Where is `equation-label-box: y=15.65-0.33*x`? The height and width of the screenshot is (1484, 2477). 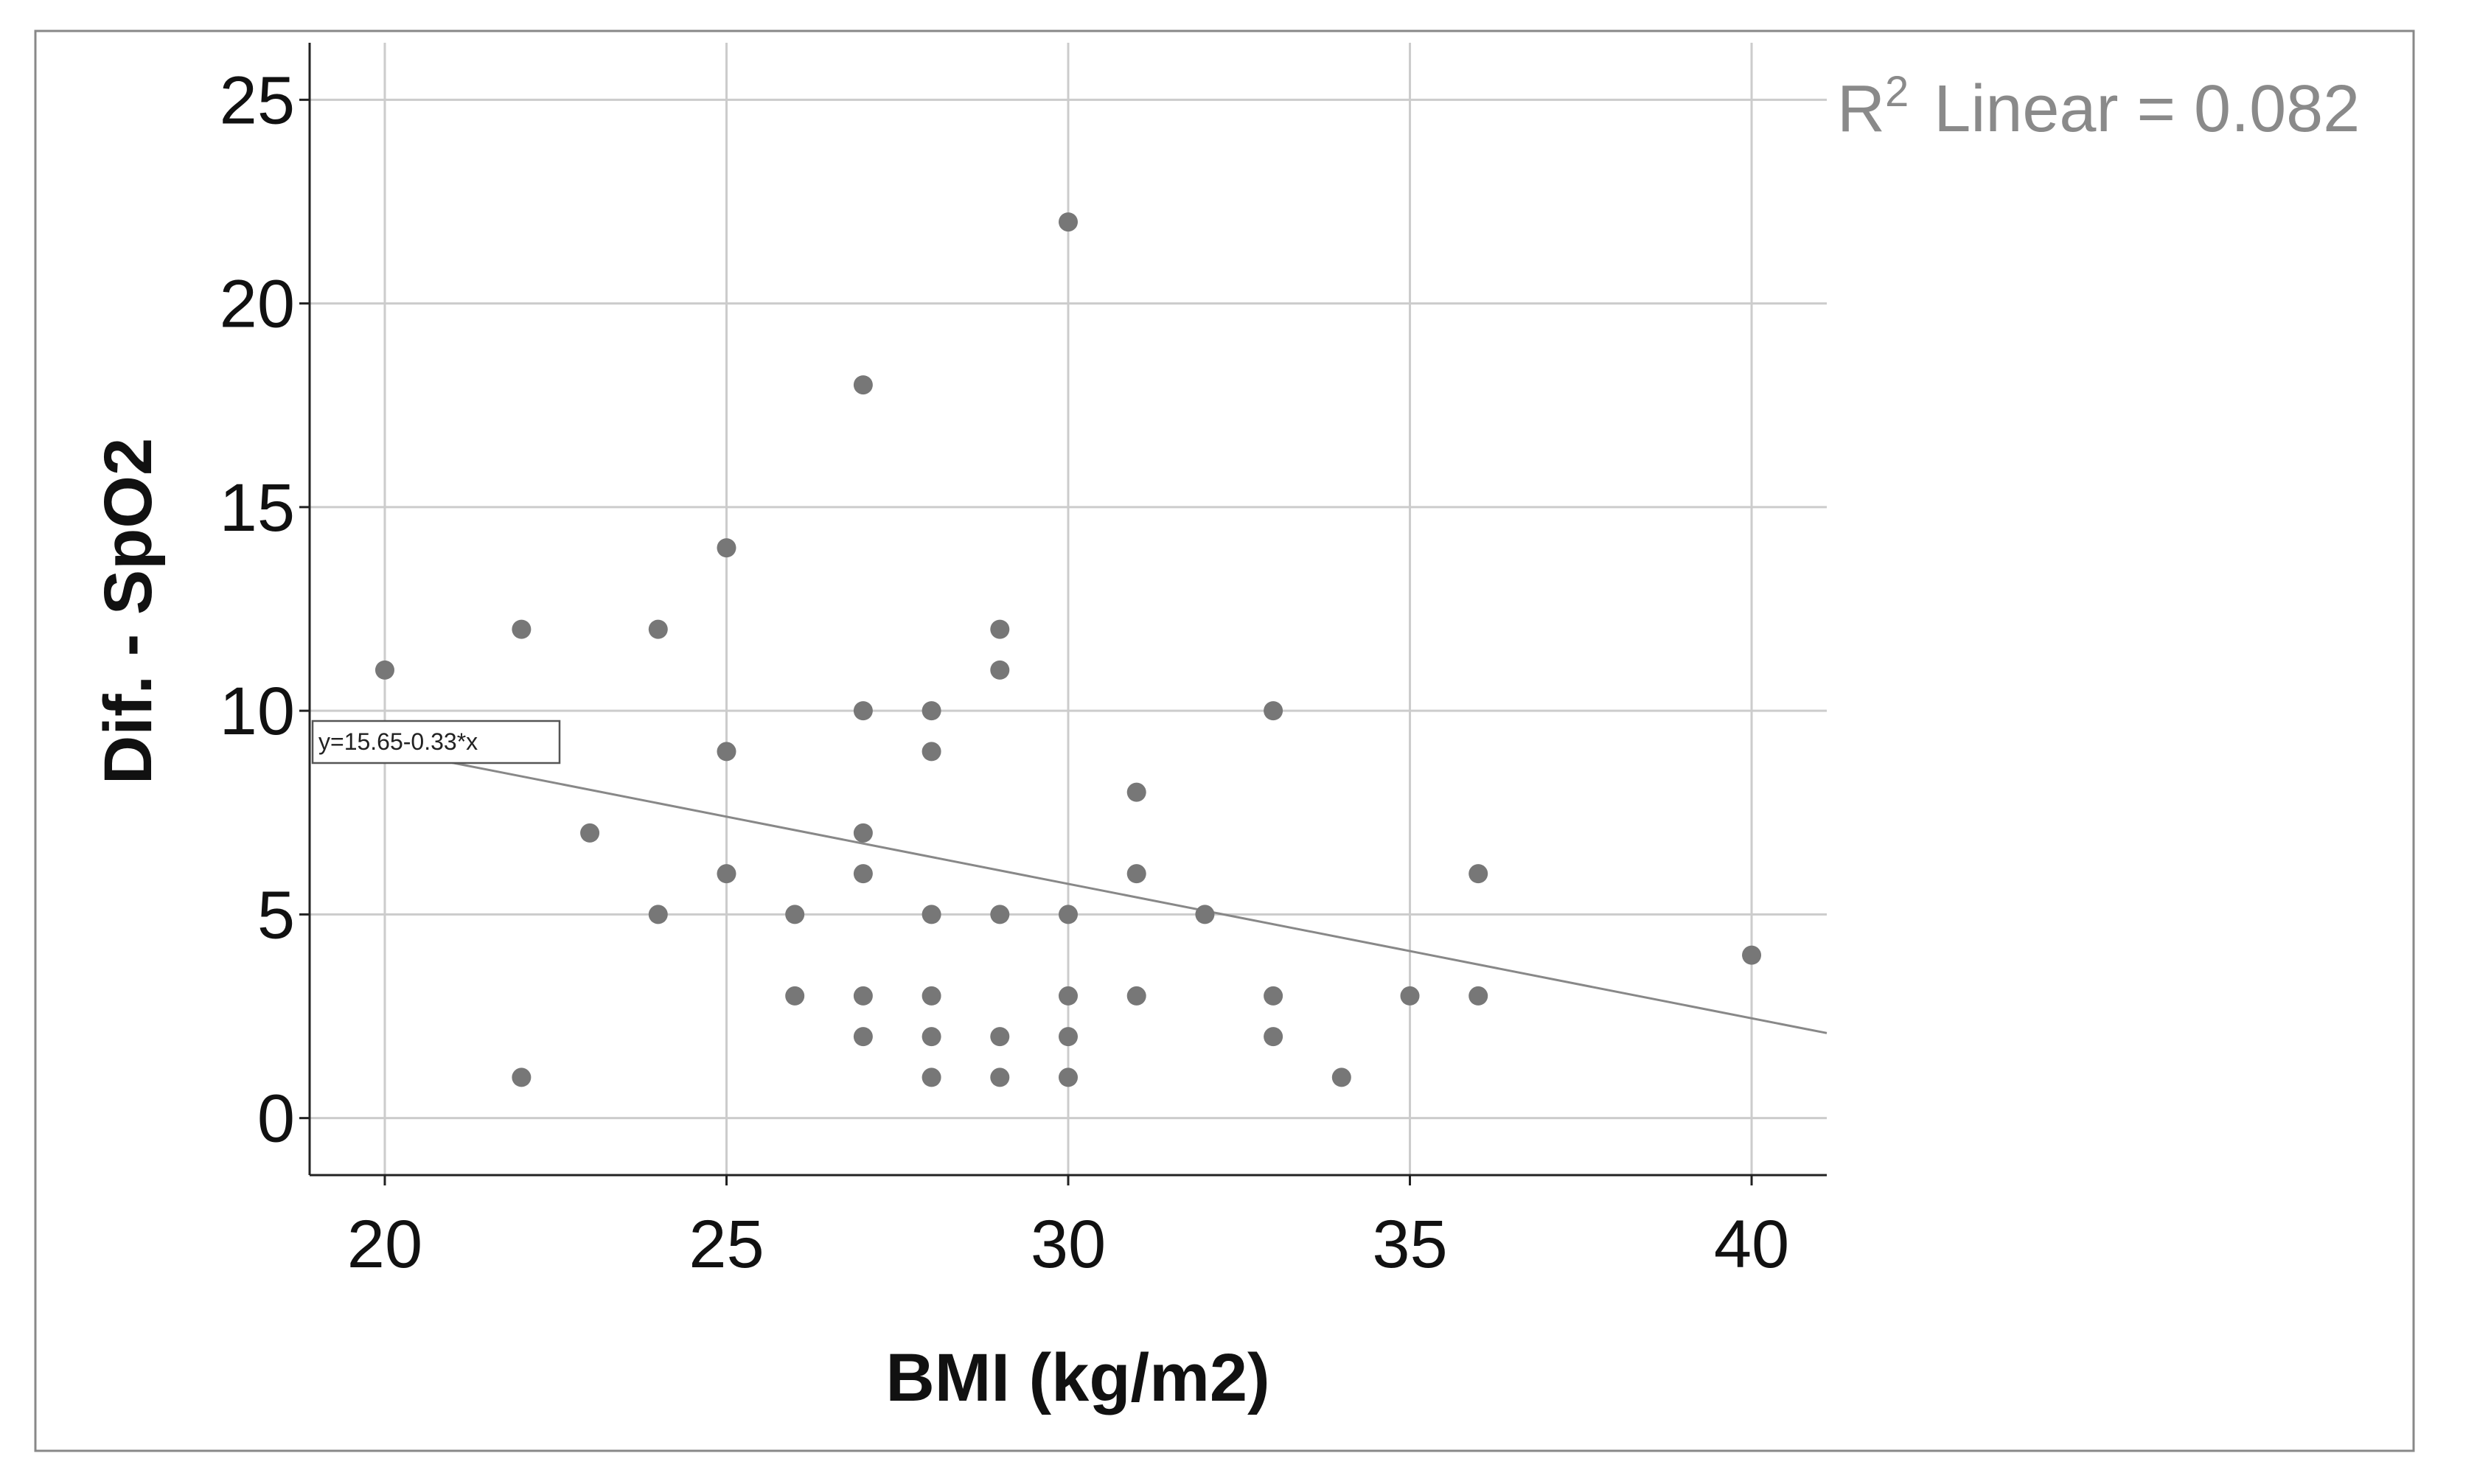 equation-label-box: y=15.65-0.33*x is located at coordinates (436, 742).